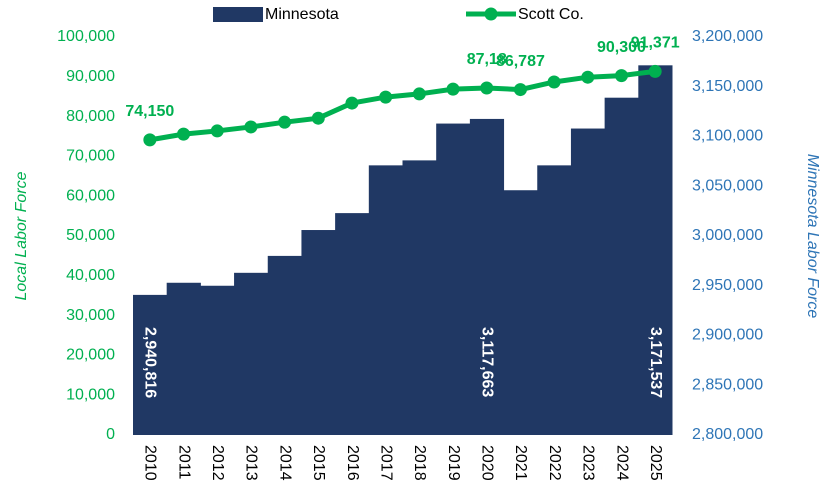 The height and width of the screenshot is (493, 833). Describe the element at coordinates (90, 235) in the screenshot. I see `y-tick-label: 50,000` at that location.